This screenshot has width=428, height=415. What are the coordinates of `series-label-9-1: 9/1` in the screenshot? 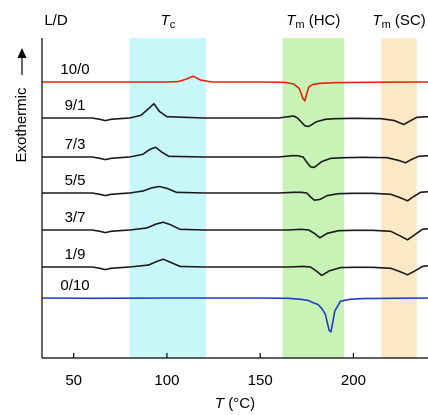 It's located at (75, 105).